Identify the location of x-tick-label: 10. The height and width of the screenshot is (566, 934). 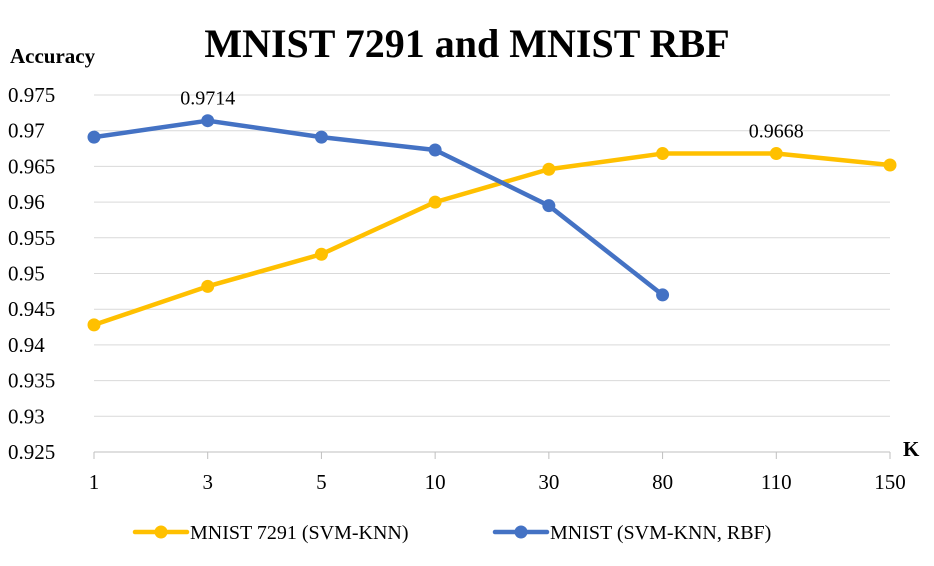
(435, 482).